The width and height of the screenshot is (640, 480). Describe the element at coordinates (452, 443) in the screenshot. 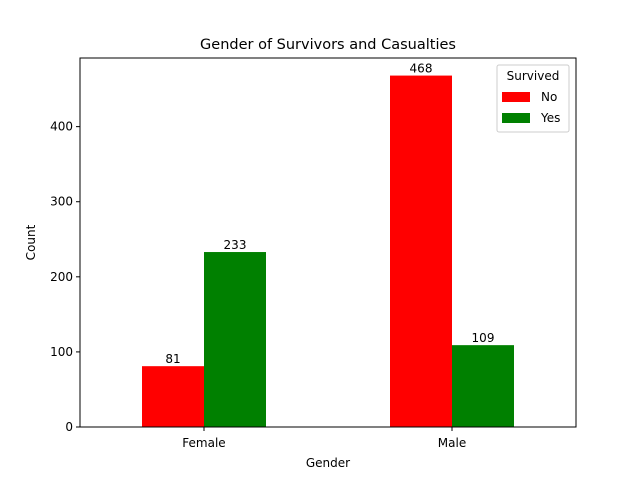

I see `x-tick-label-male: Male` at that location.